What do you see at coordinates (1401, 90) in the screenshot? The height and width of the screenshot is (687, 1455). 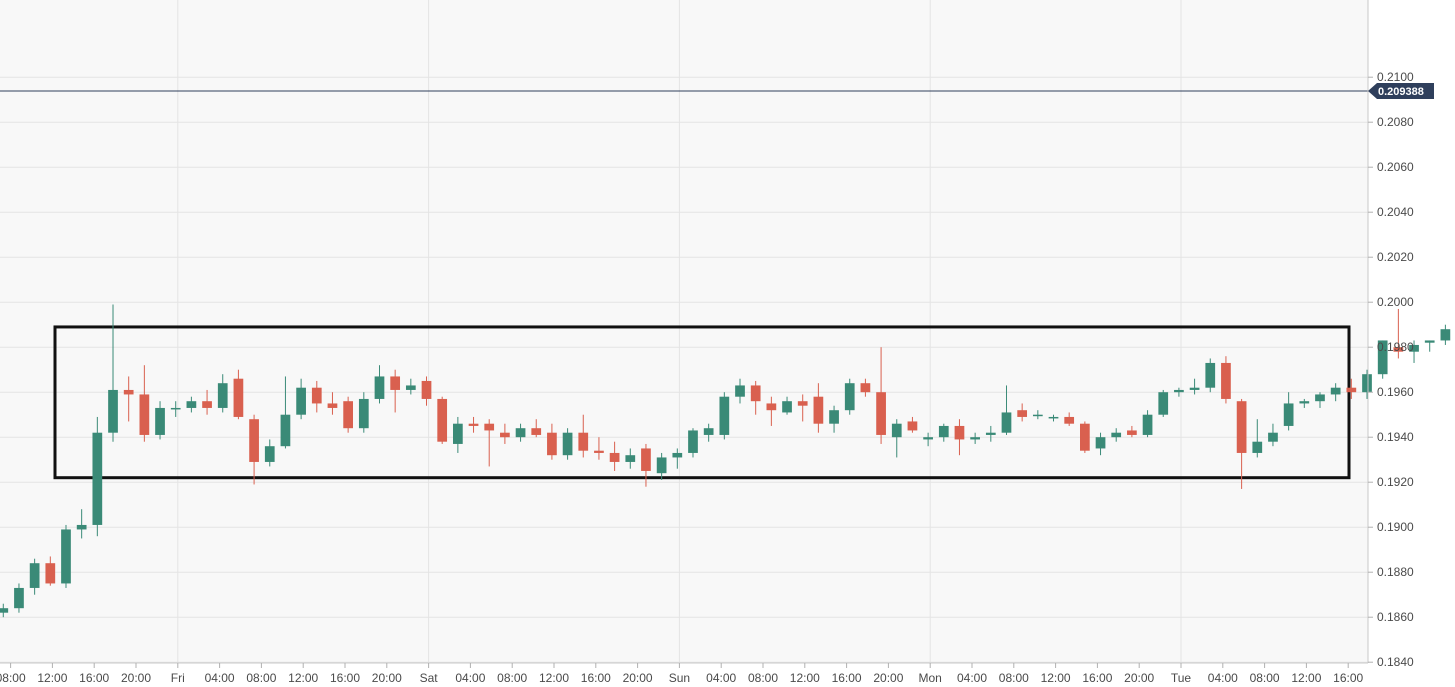 I see `price-badge-shape` at bounding box center [1401, 90].